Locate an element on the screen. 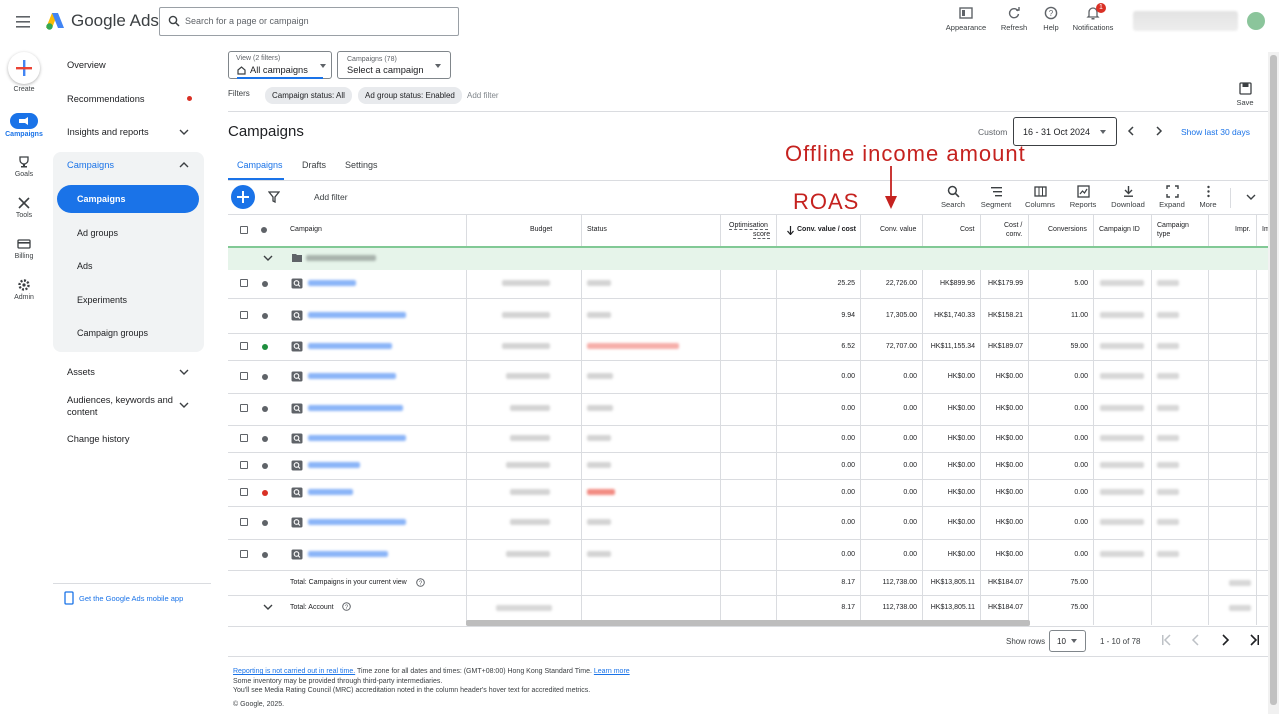 Image resolution: width=1280 pixels, height=715 pixels. chevron-right-icon is located at coordinates (1159, 131).